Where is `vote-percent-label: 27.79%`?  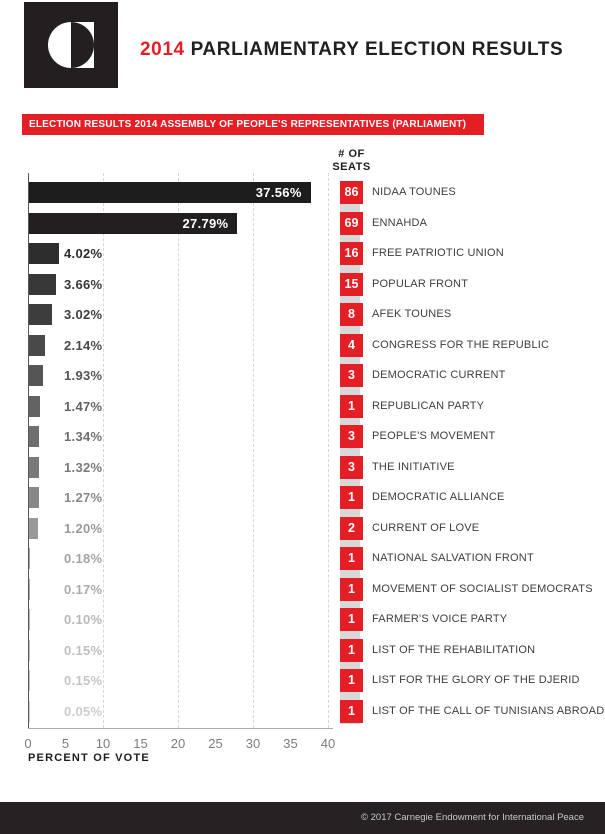
vote-percent-label: 27.79% is located at coordinates (205, 223).